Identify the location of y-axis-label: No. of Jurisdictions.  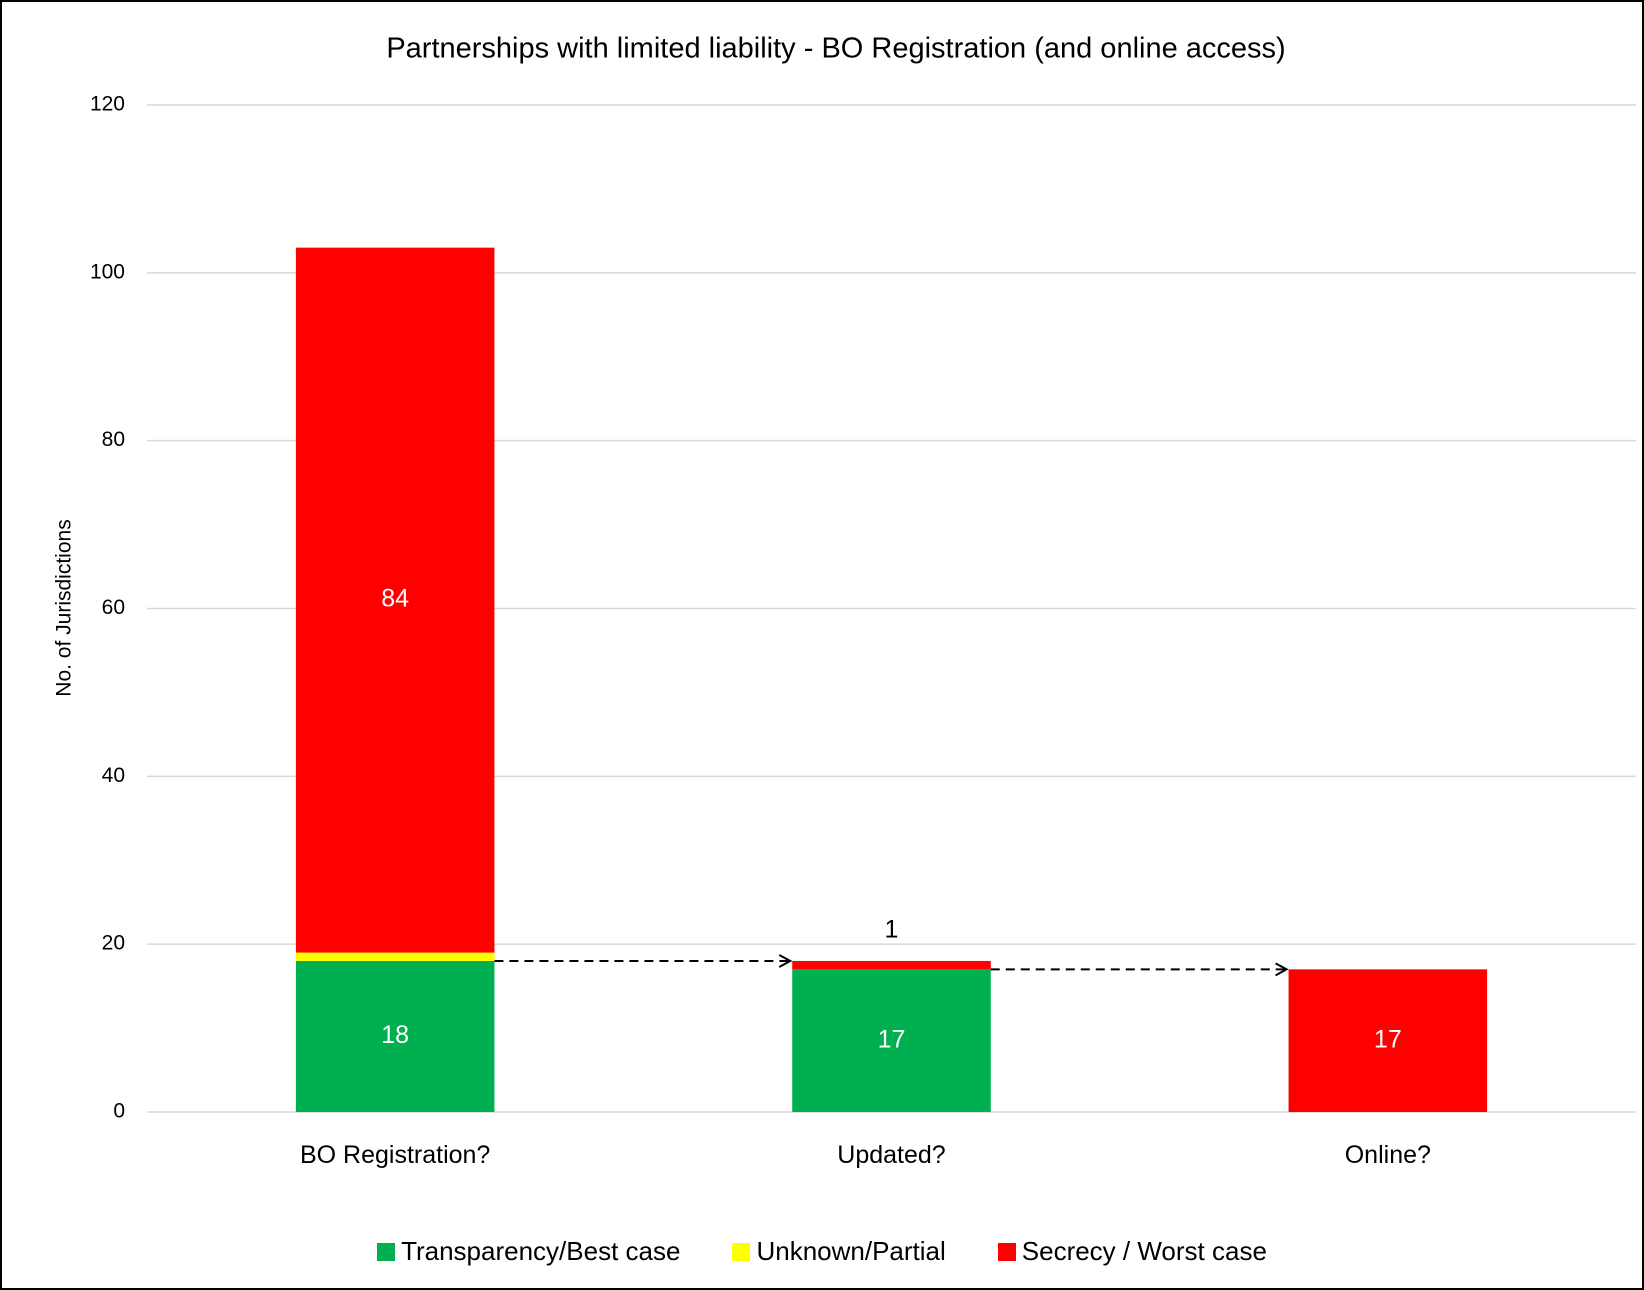
(64, 607).